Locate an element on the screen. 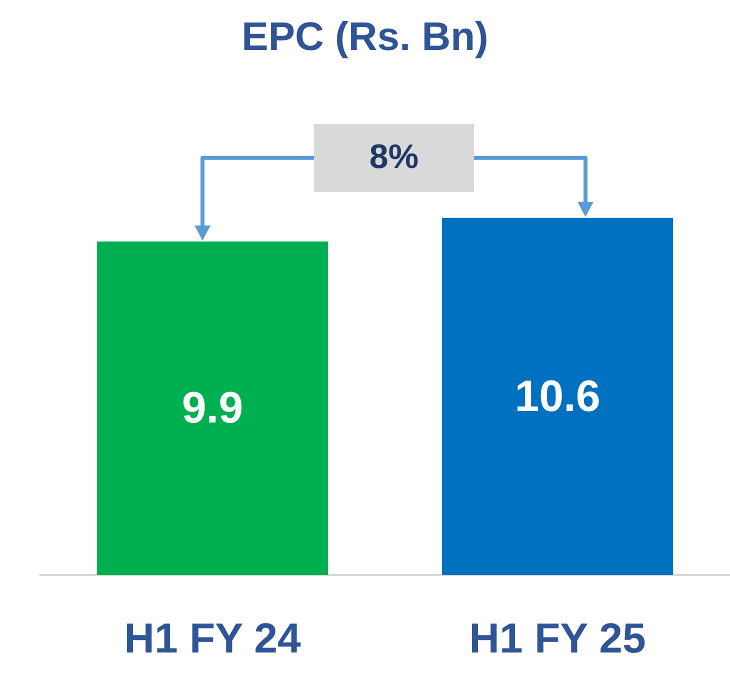 The width and height of the screenshot is (730, 686). data-label: 9.9 is located at coordinates (213, 408).